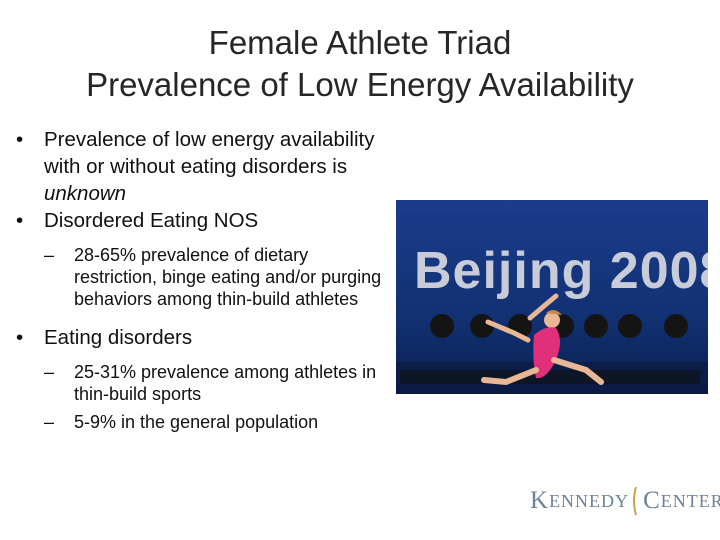  What do you see at coordinates (561, 271) in the screenshot?
I see `photo-banner-text: Beijing 2008` at bounding box center [561, 271].